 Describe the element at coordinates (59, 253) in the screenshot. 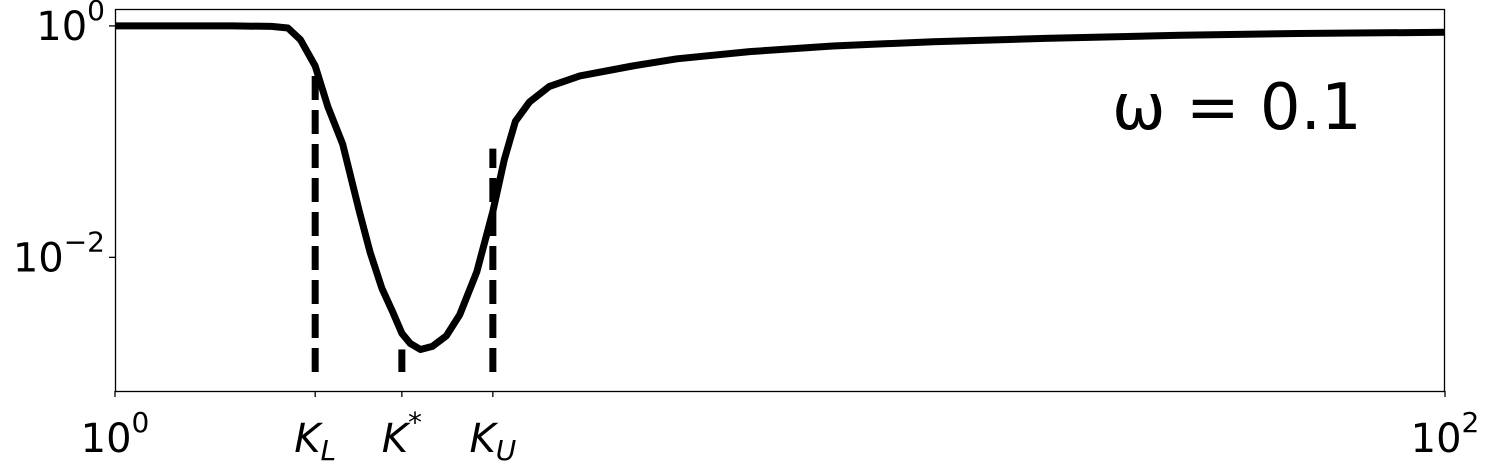

I see `y-tick-label: 10⁻²` at that location.